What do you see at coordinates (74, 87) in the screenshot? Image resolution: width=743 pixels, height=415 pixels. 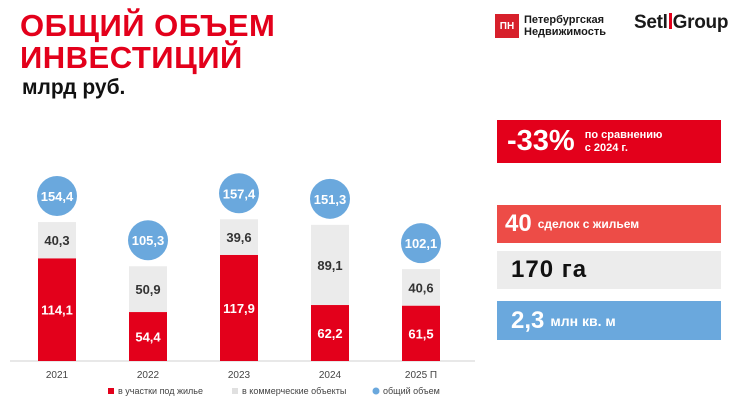 I see `page-subtitle: млрд руб.` at bounding box center [74, 87].